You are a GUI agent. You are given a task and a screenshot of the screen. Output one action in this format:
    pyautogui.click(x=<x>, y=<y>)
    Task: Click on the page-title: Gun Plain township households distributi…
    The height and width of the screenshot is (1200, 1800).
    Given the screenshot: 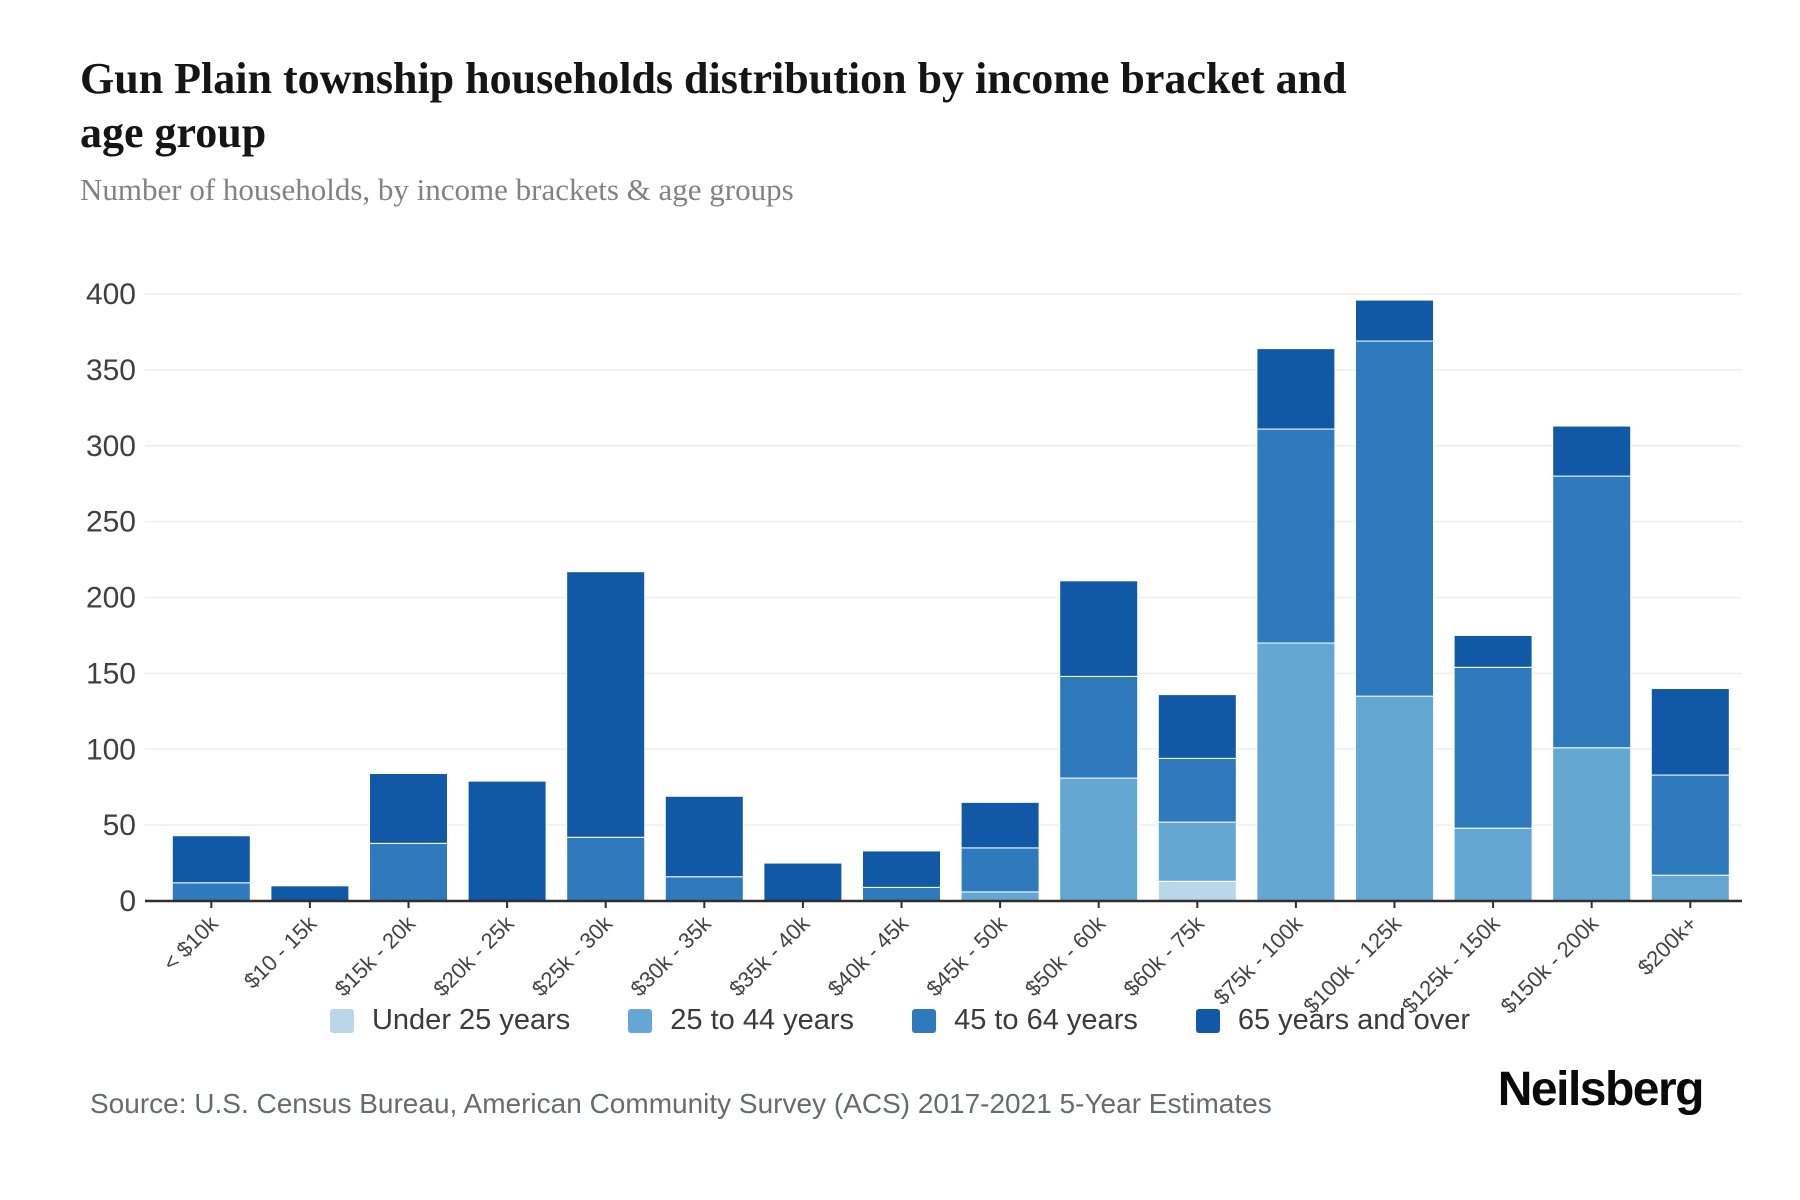 What is the action you would take?
    pyautogui.click(x=713, y=106)
    